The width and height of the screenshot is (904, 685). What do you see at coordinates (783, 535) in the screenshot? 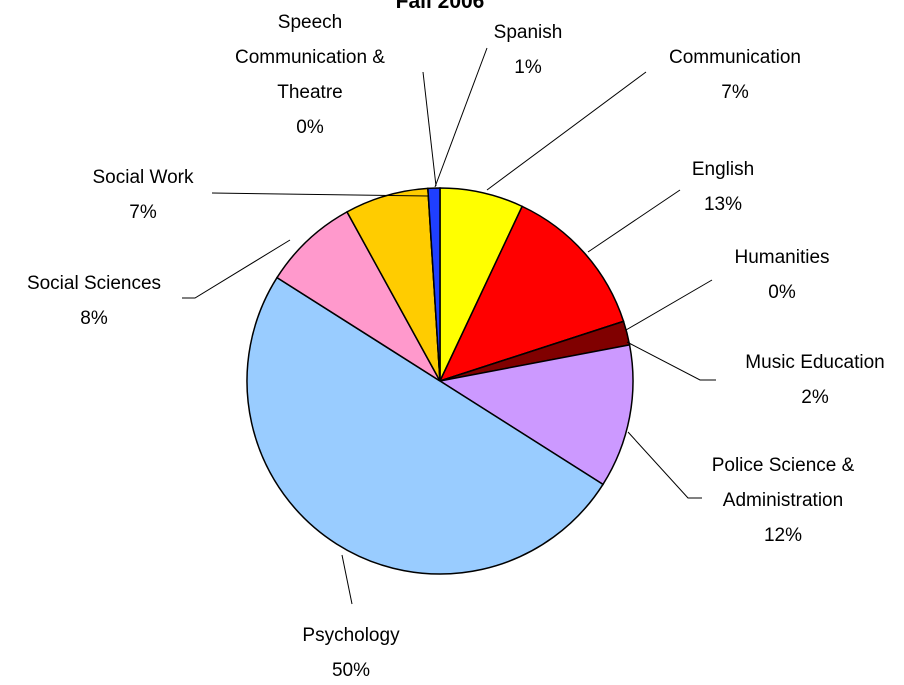
I see `value-label: 12%` at bounding box center [783, 535].